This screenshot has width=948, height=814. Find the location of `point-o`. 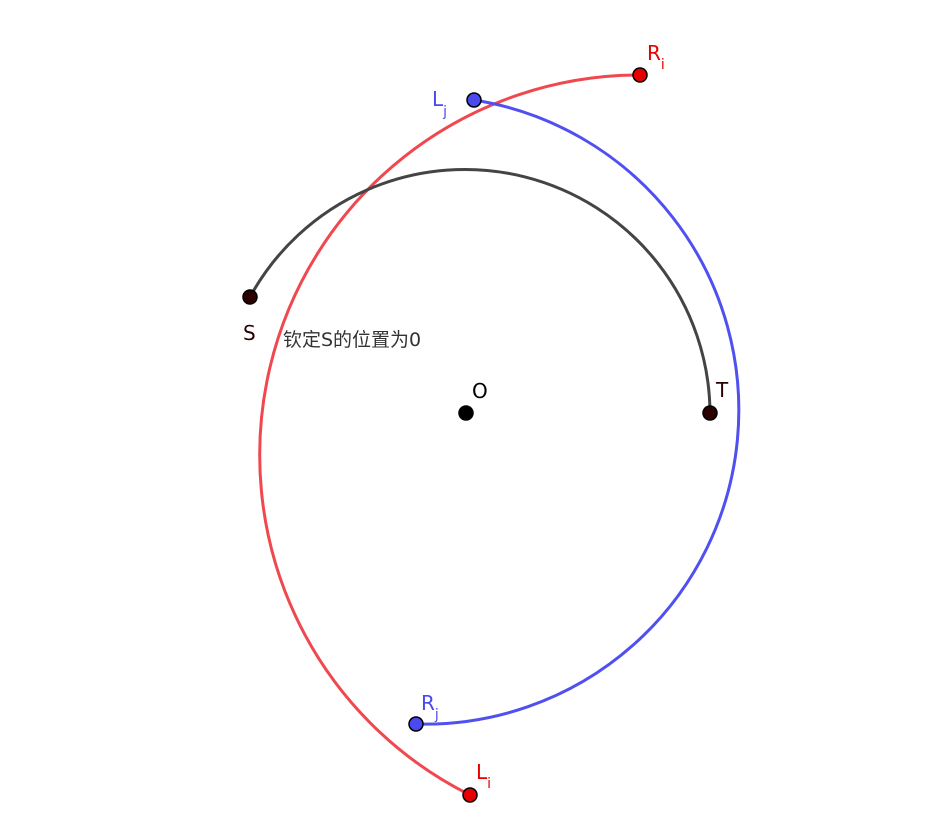

point-o is located at coordinates (466, 413).